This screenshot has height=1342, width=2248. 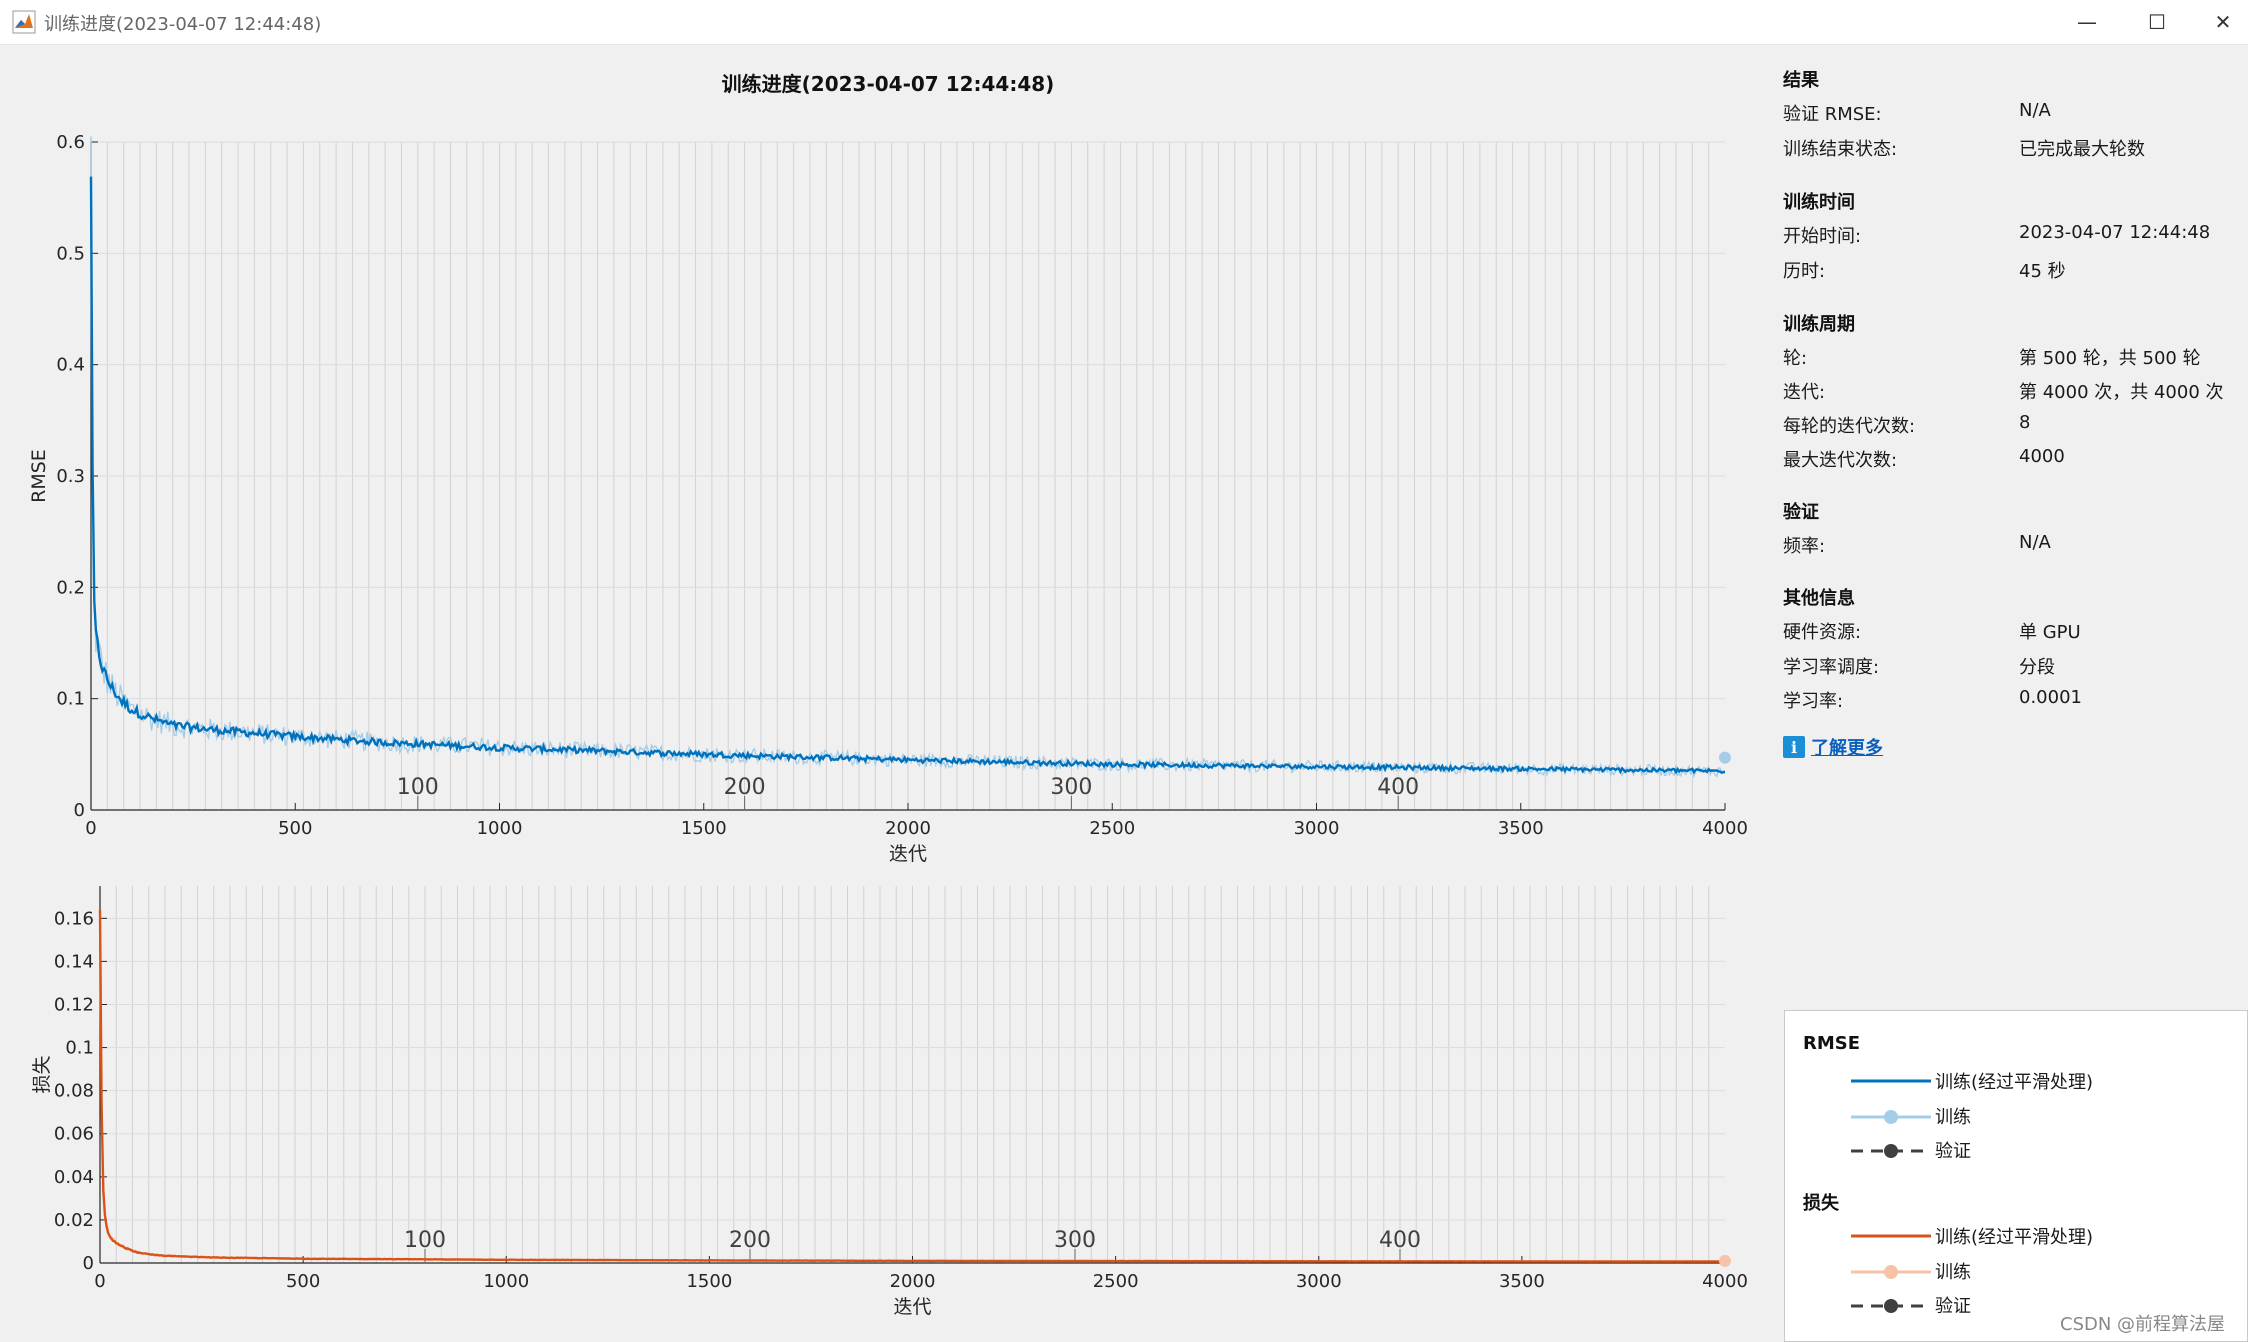 What do you see at coordinates (1847, 748) in the screenshot?
I see `learn-more-link: 了解更多` at bounding box center [1847, 748].